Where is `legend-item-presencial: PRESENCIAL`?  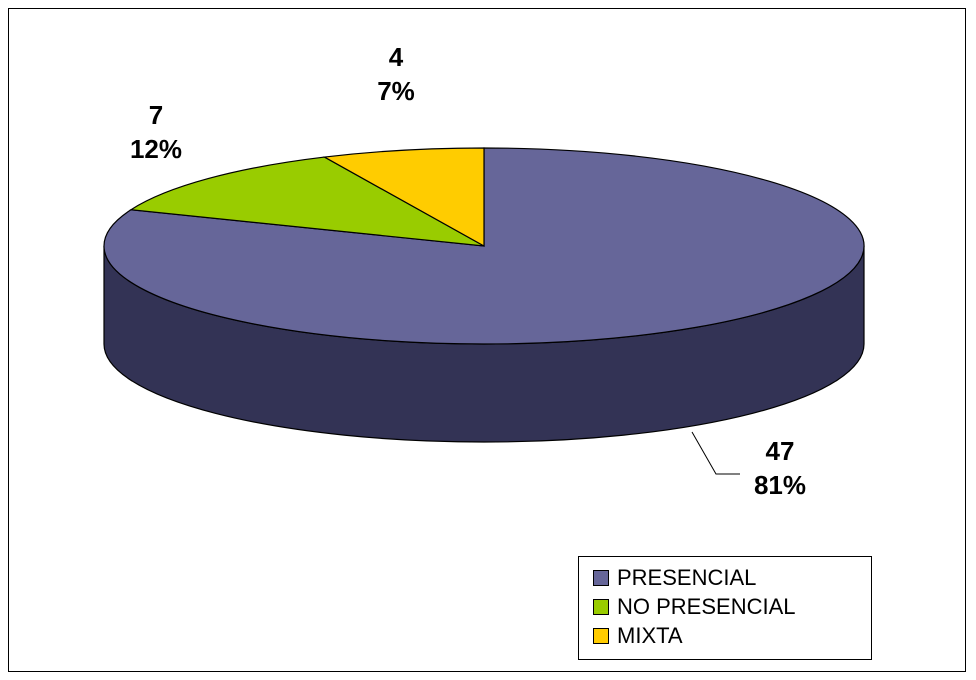
legend-item-presencial: PRESENCIAL is located at coordinates (725, 577).